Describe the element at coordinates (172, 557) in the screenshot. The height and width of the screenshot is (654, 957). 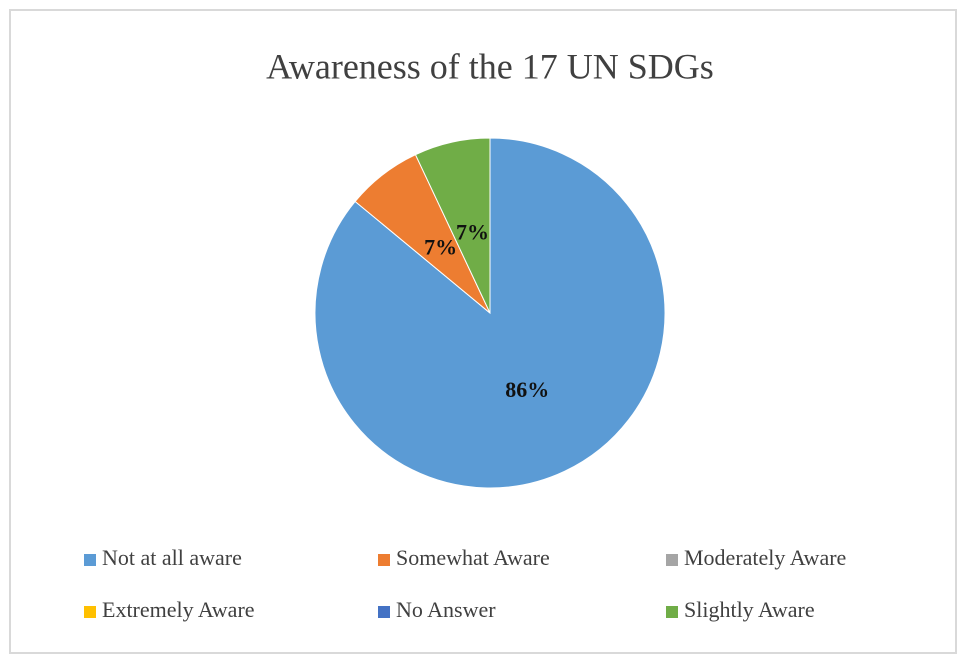
I see `legend-label: Not at all aware` at that location.